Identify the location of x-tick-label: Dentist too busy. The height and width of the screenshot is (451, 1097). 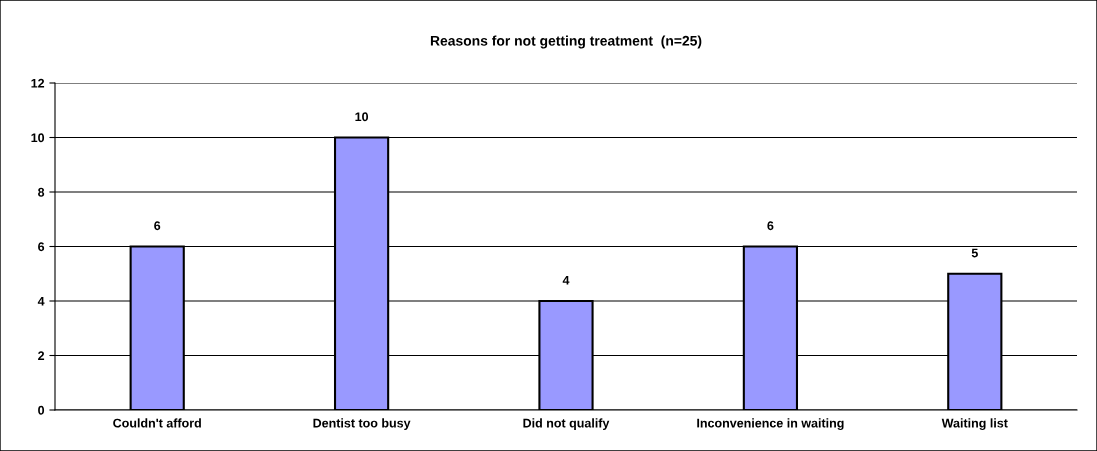
(362, 424).